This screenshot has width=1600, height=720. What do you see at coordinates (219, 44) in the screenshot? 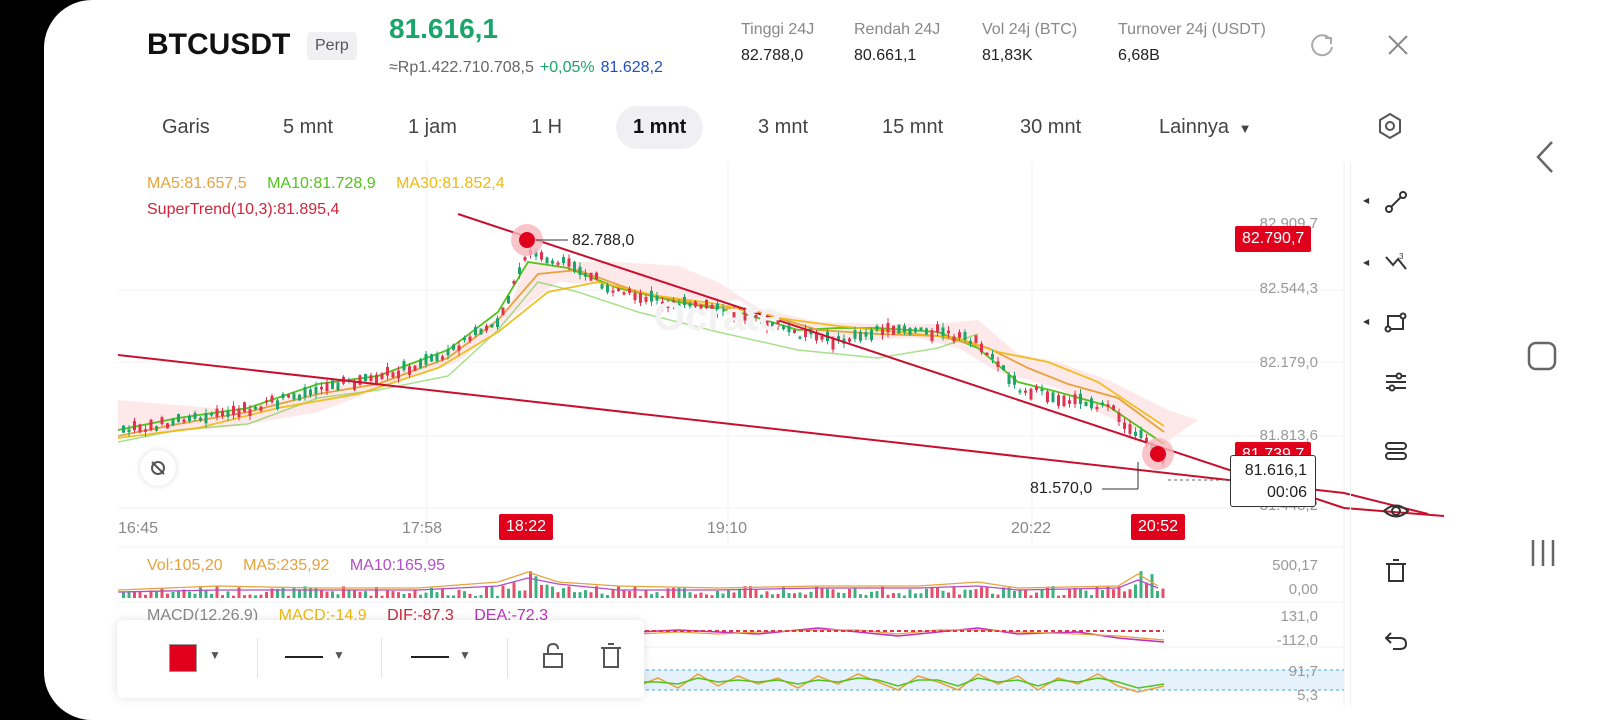
I see `symbol-title: BTCUSDT` at bounding box center [219, 44].